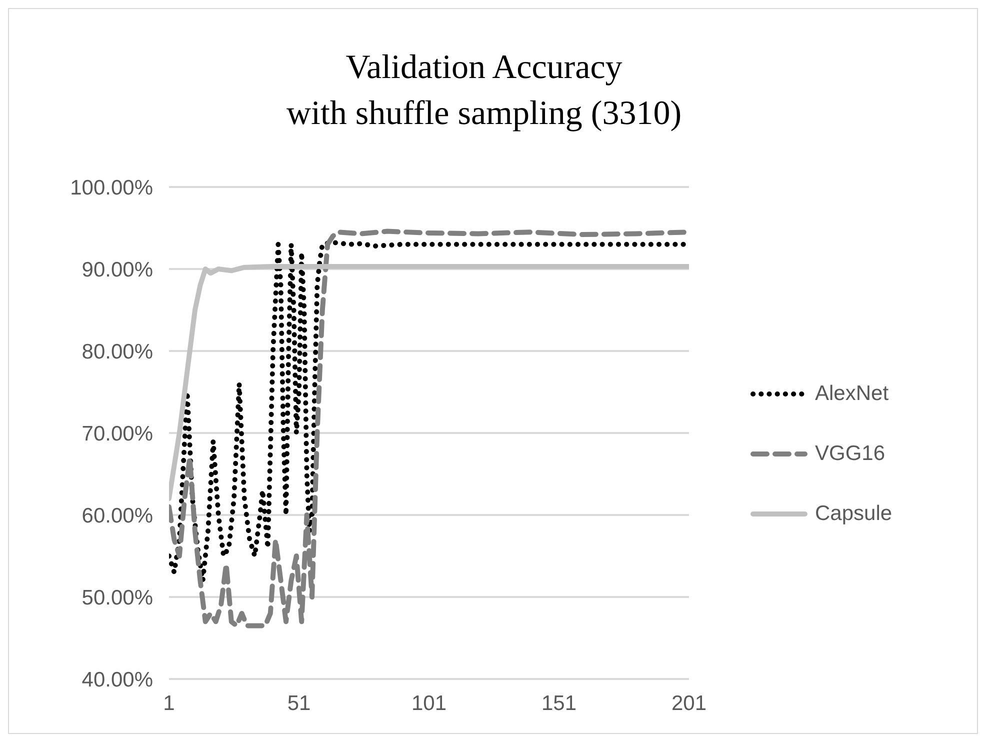  I want to click on legend-label: Capsule, so click(853, 514).